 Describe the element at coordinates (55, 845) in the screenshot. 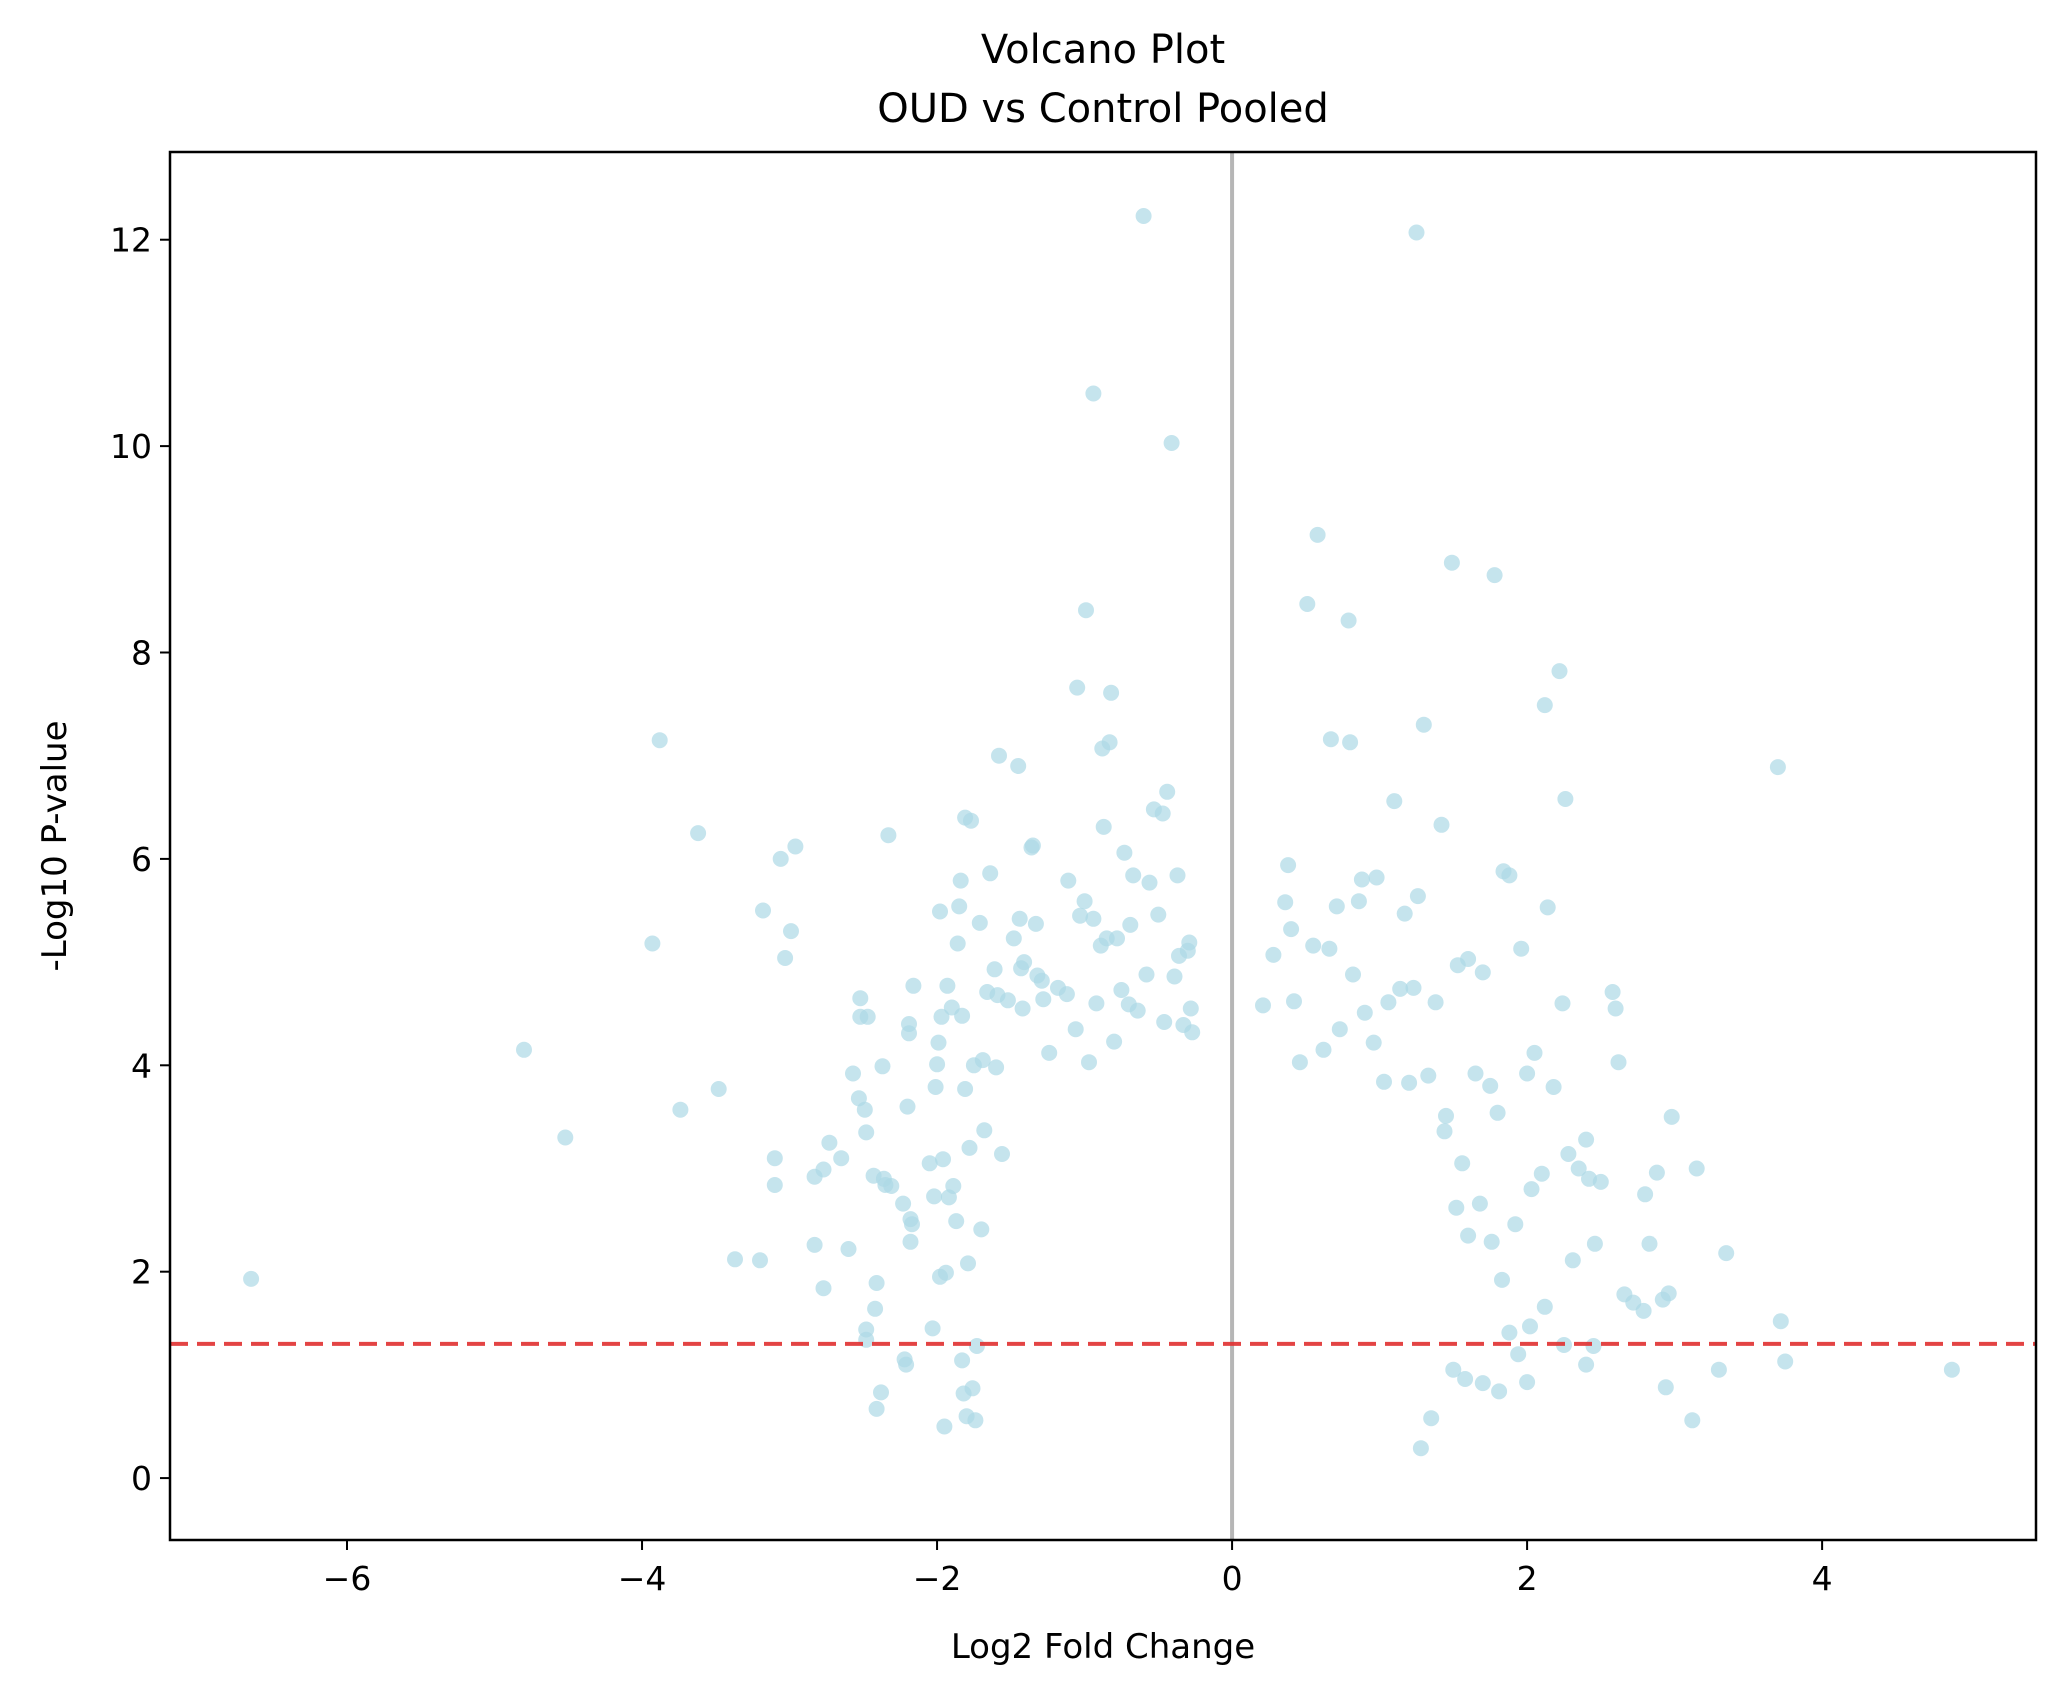

I see `y-axis-label: -Log10 P-value` at that location.